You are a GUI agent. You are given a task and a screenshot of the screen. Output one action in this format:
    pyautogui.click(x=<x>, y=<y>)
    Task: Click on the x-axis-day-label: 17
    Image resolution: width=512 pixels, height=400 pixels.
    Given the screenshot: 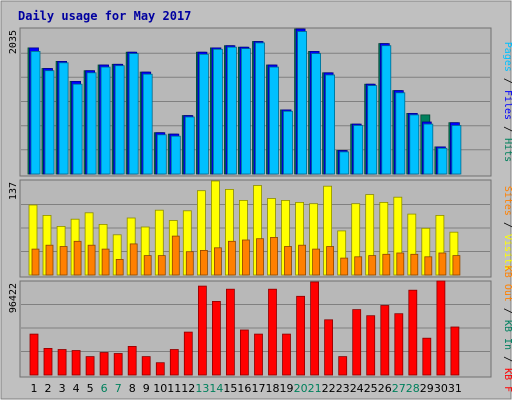 What is the action you would take?
    pyautogui.click(x=259, y=388)
    